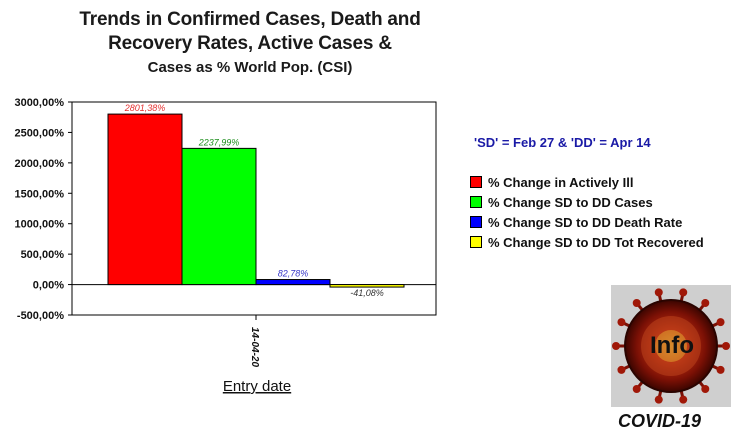 The width and height of the screenshot is (738, 432). I want to click on legend-item: % Change SD to DD Death Rate, so click(587, 222).